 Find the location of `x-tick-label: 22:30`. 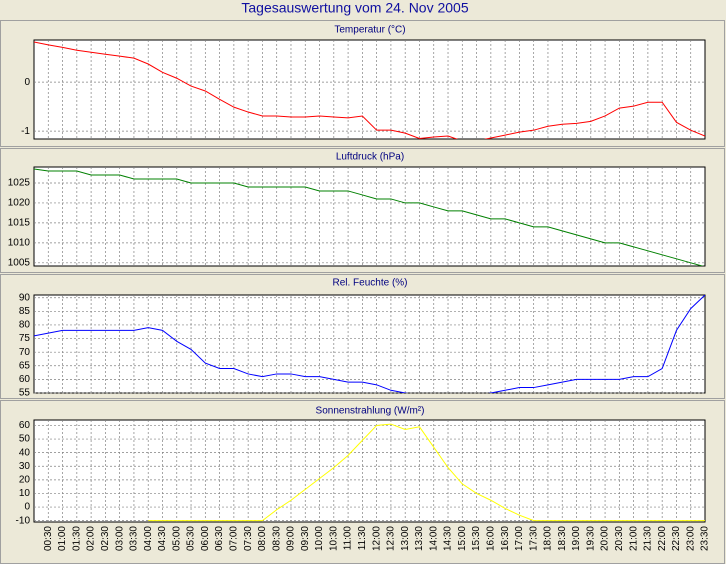

x-tick-label: 22:30 is located at coordinates (676, 538).